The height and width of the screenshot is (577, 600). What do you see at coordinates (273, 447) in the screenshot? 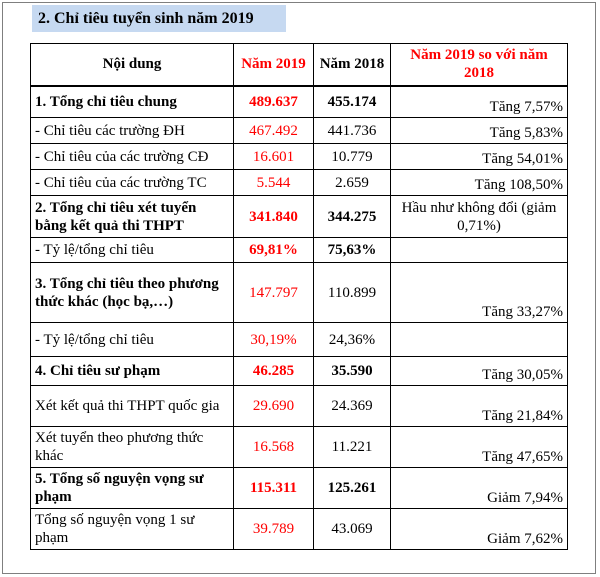
I see `row-value-2019: 16.568` at bounding box center [273, 447].